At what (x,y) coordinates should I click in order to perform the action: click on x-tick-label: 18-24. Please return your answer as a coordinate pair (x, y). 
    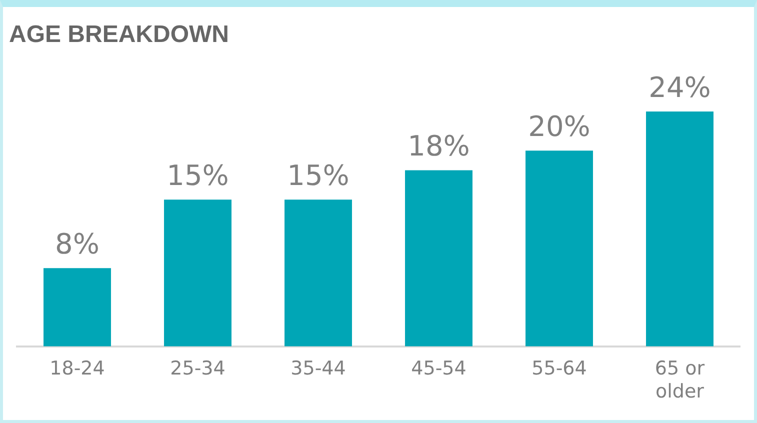
    Looking at the image, I should click on (77, 369).